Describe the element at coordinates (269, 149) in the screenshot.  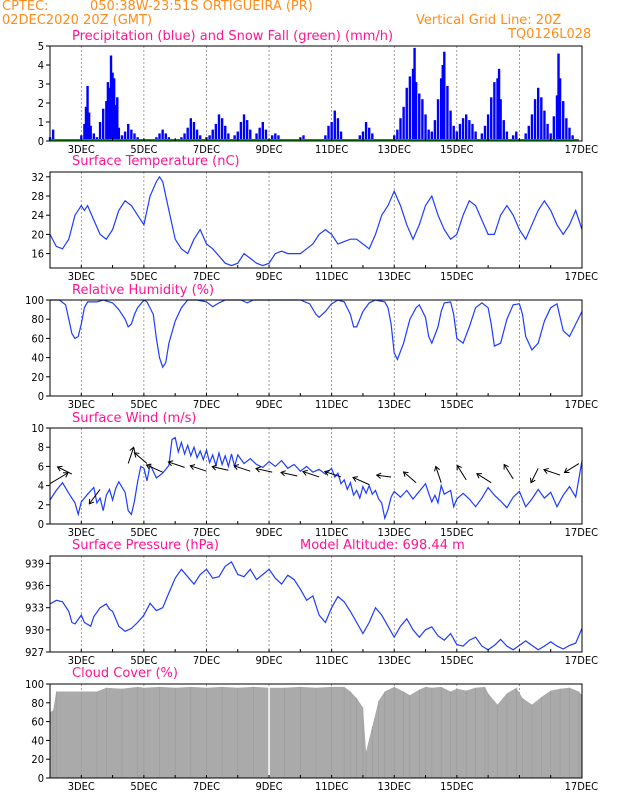
I see `precip-xtick-label: 9DEC` at that location.